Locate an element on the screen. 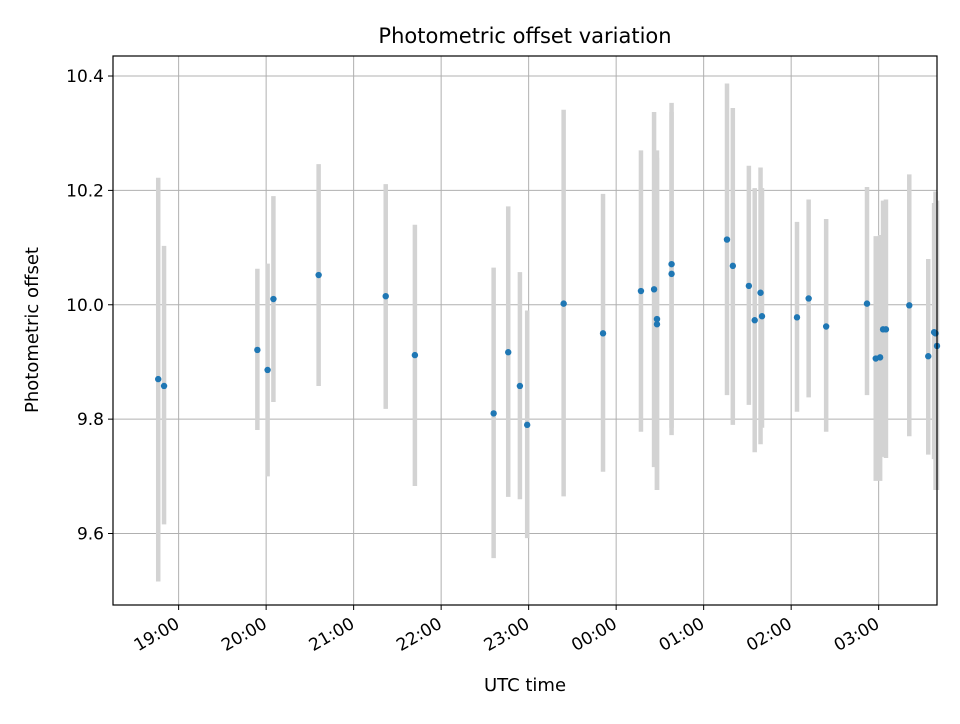 This screenshot has width=960, height=724. y-tick-label: 10.4 is located at coordinates (85, 77).